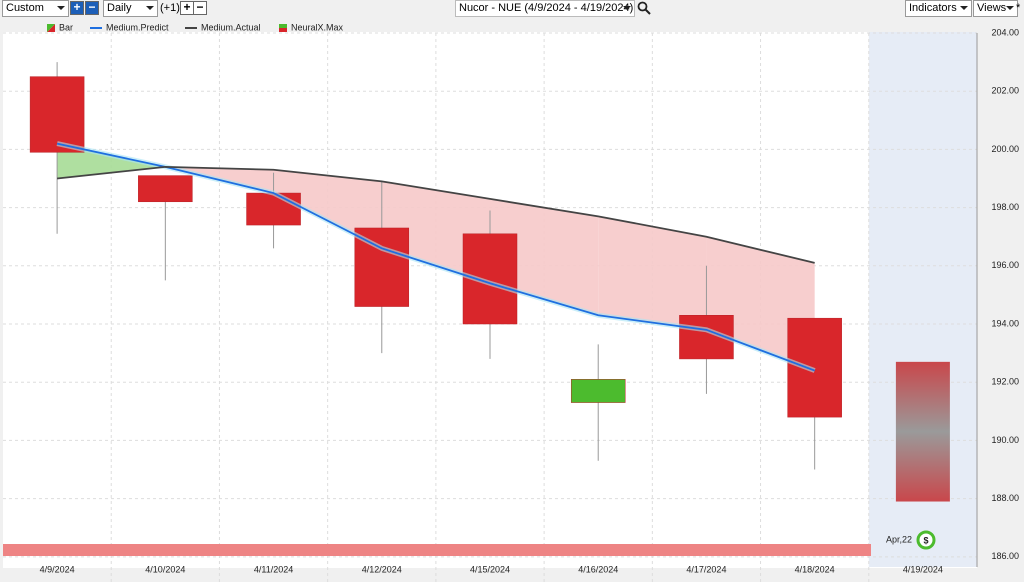  What do you see at coordinates (1005, 440) in the screenshot?
I see `y-tick-label: 190.00` at bounding box center [1005, 440].